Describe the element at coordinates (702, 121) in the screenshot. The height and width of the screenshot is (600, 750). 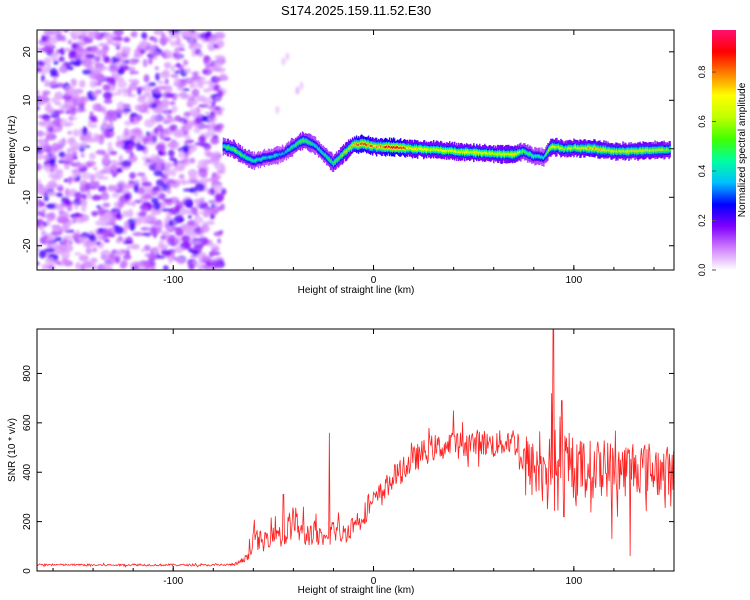
I see `colorbar-tick-label: 0.6` at that location.